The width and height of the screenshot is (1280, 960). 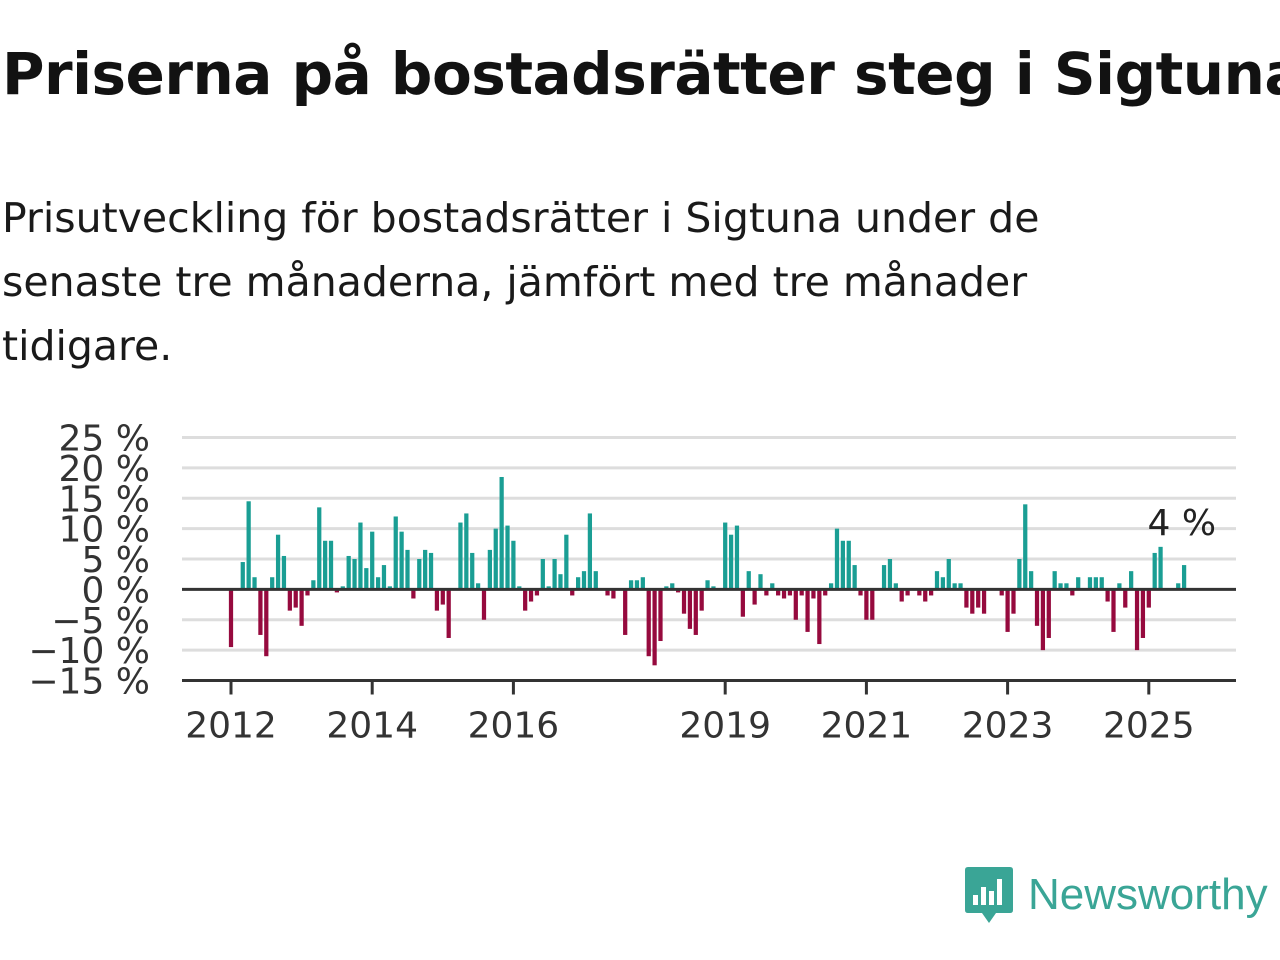 What do you see at coordinates (89, 651) in the screenshot?
I see `y-tick-label: −10 %` at bounding box center [89, 651].